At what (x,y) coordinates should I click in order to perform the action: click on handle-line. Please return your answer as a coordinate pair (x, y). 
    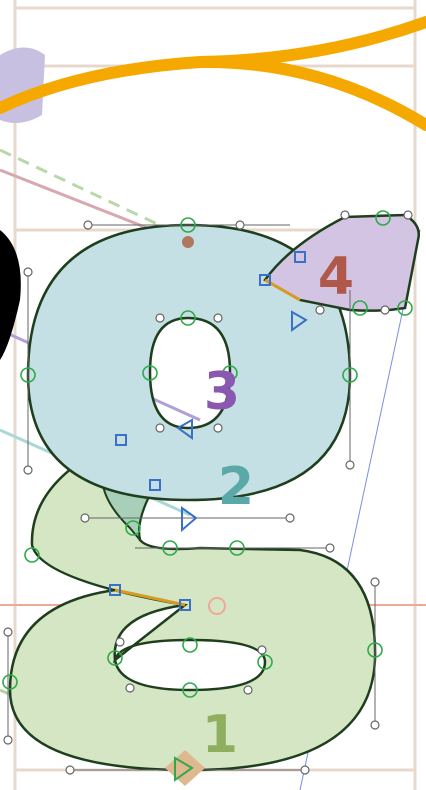
    Looking at the image, I should click on (150, 597).